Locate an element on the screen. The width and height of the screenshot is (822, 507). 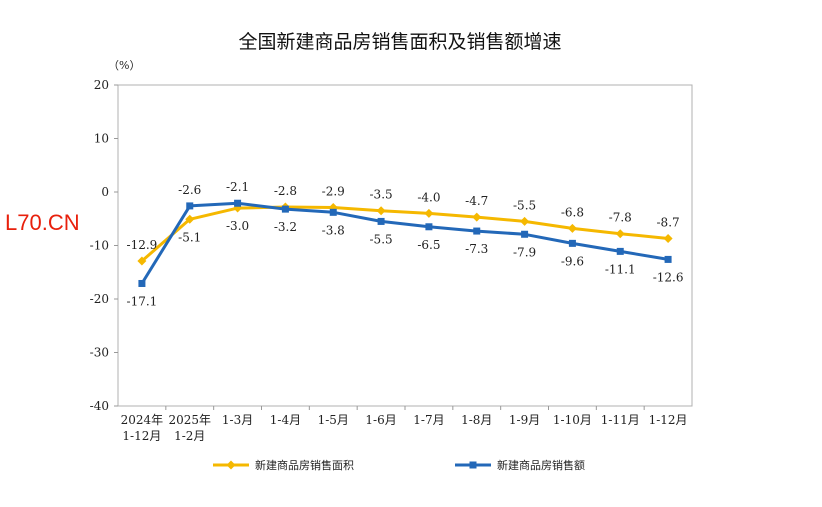
watermark: L70.CN is located at coordinates (42, 222).